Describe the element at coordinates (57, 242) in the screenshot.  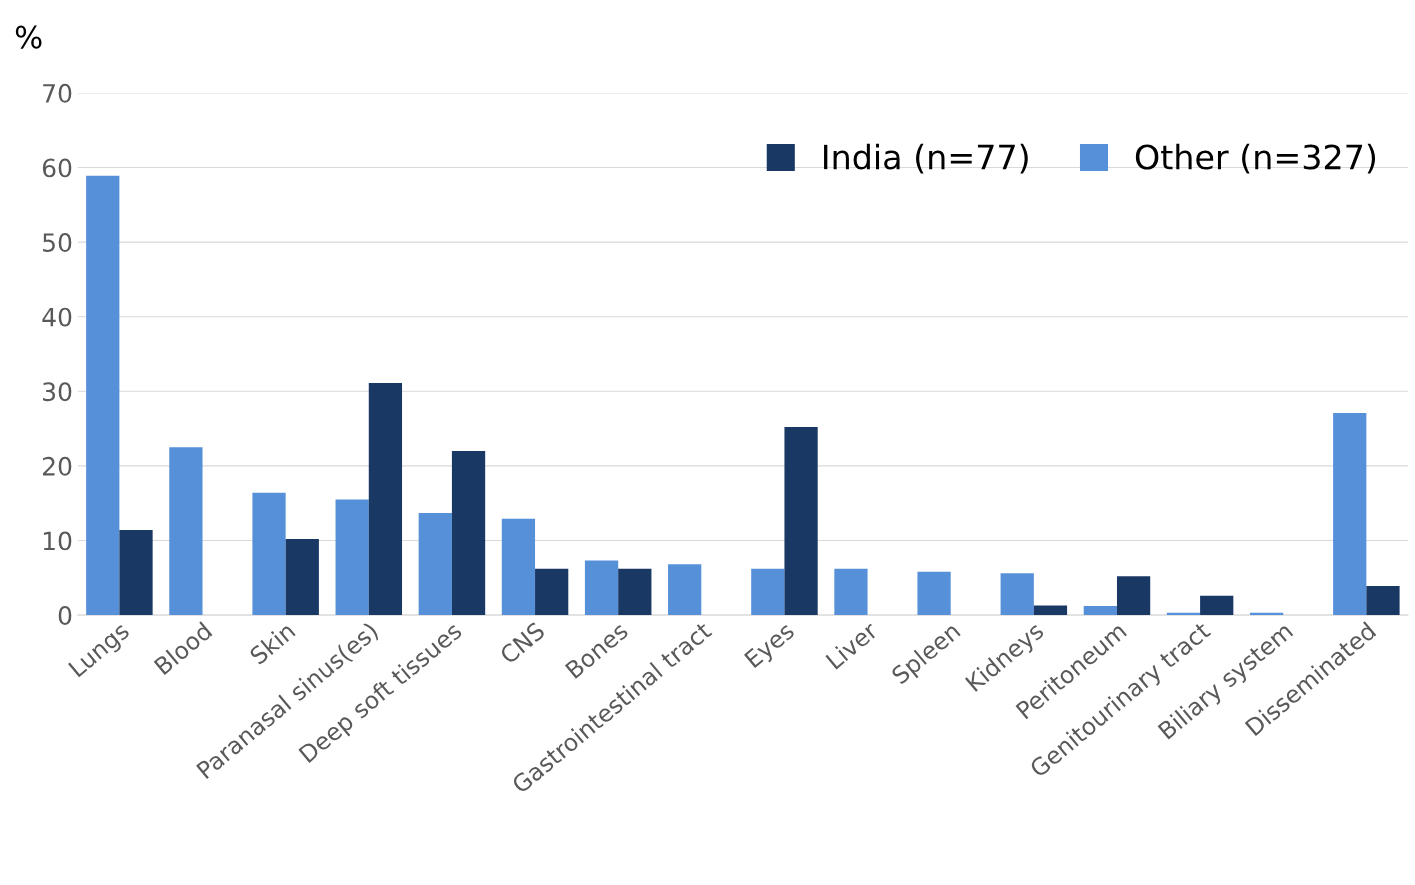
I see `y-tick-label: 50` at that location.